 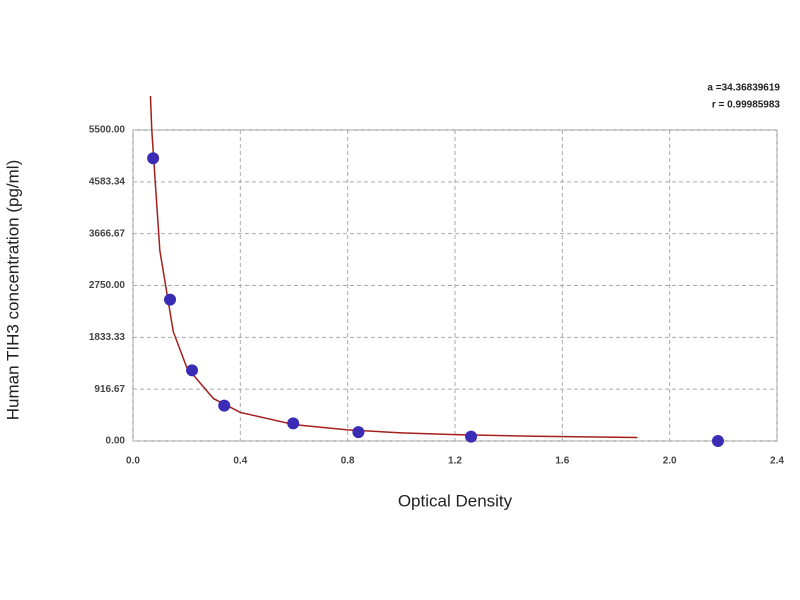 What do you see at coordinates (670, 461) in the screenshot?
I see `x-tick-label: 2.0` at bounding box center [670, 461].